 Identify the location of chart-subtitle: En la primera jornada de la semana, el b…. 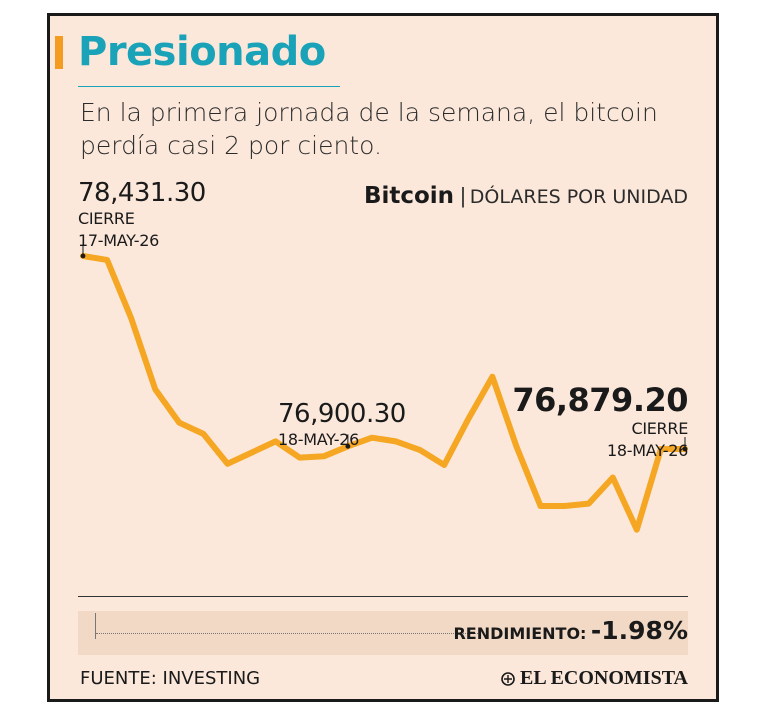
(369, 129).